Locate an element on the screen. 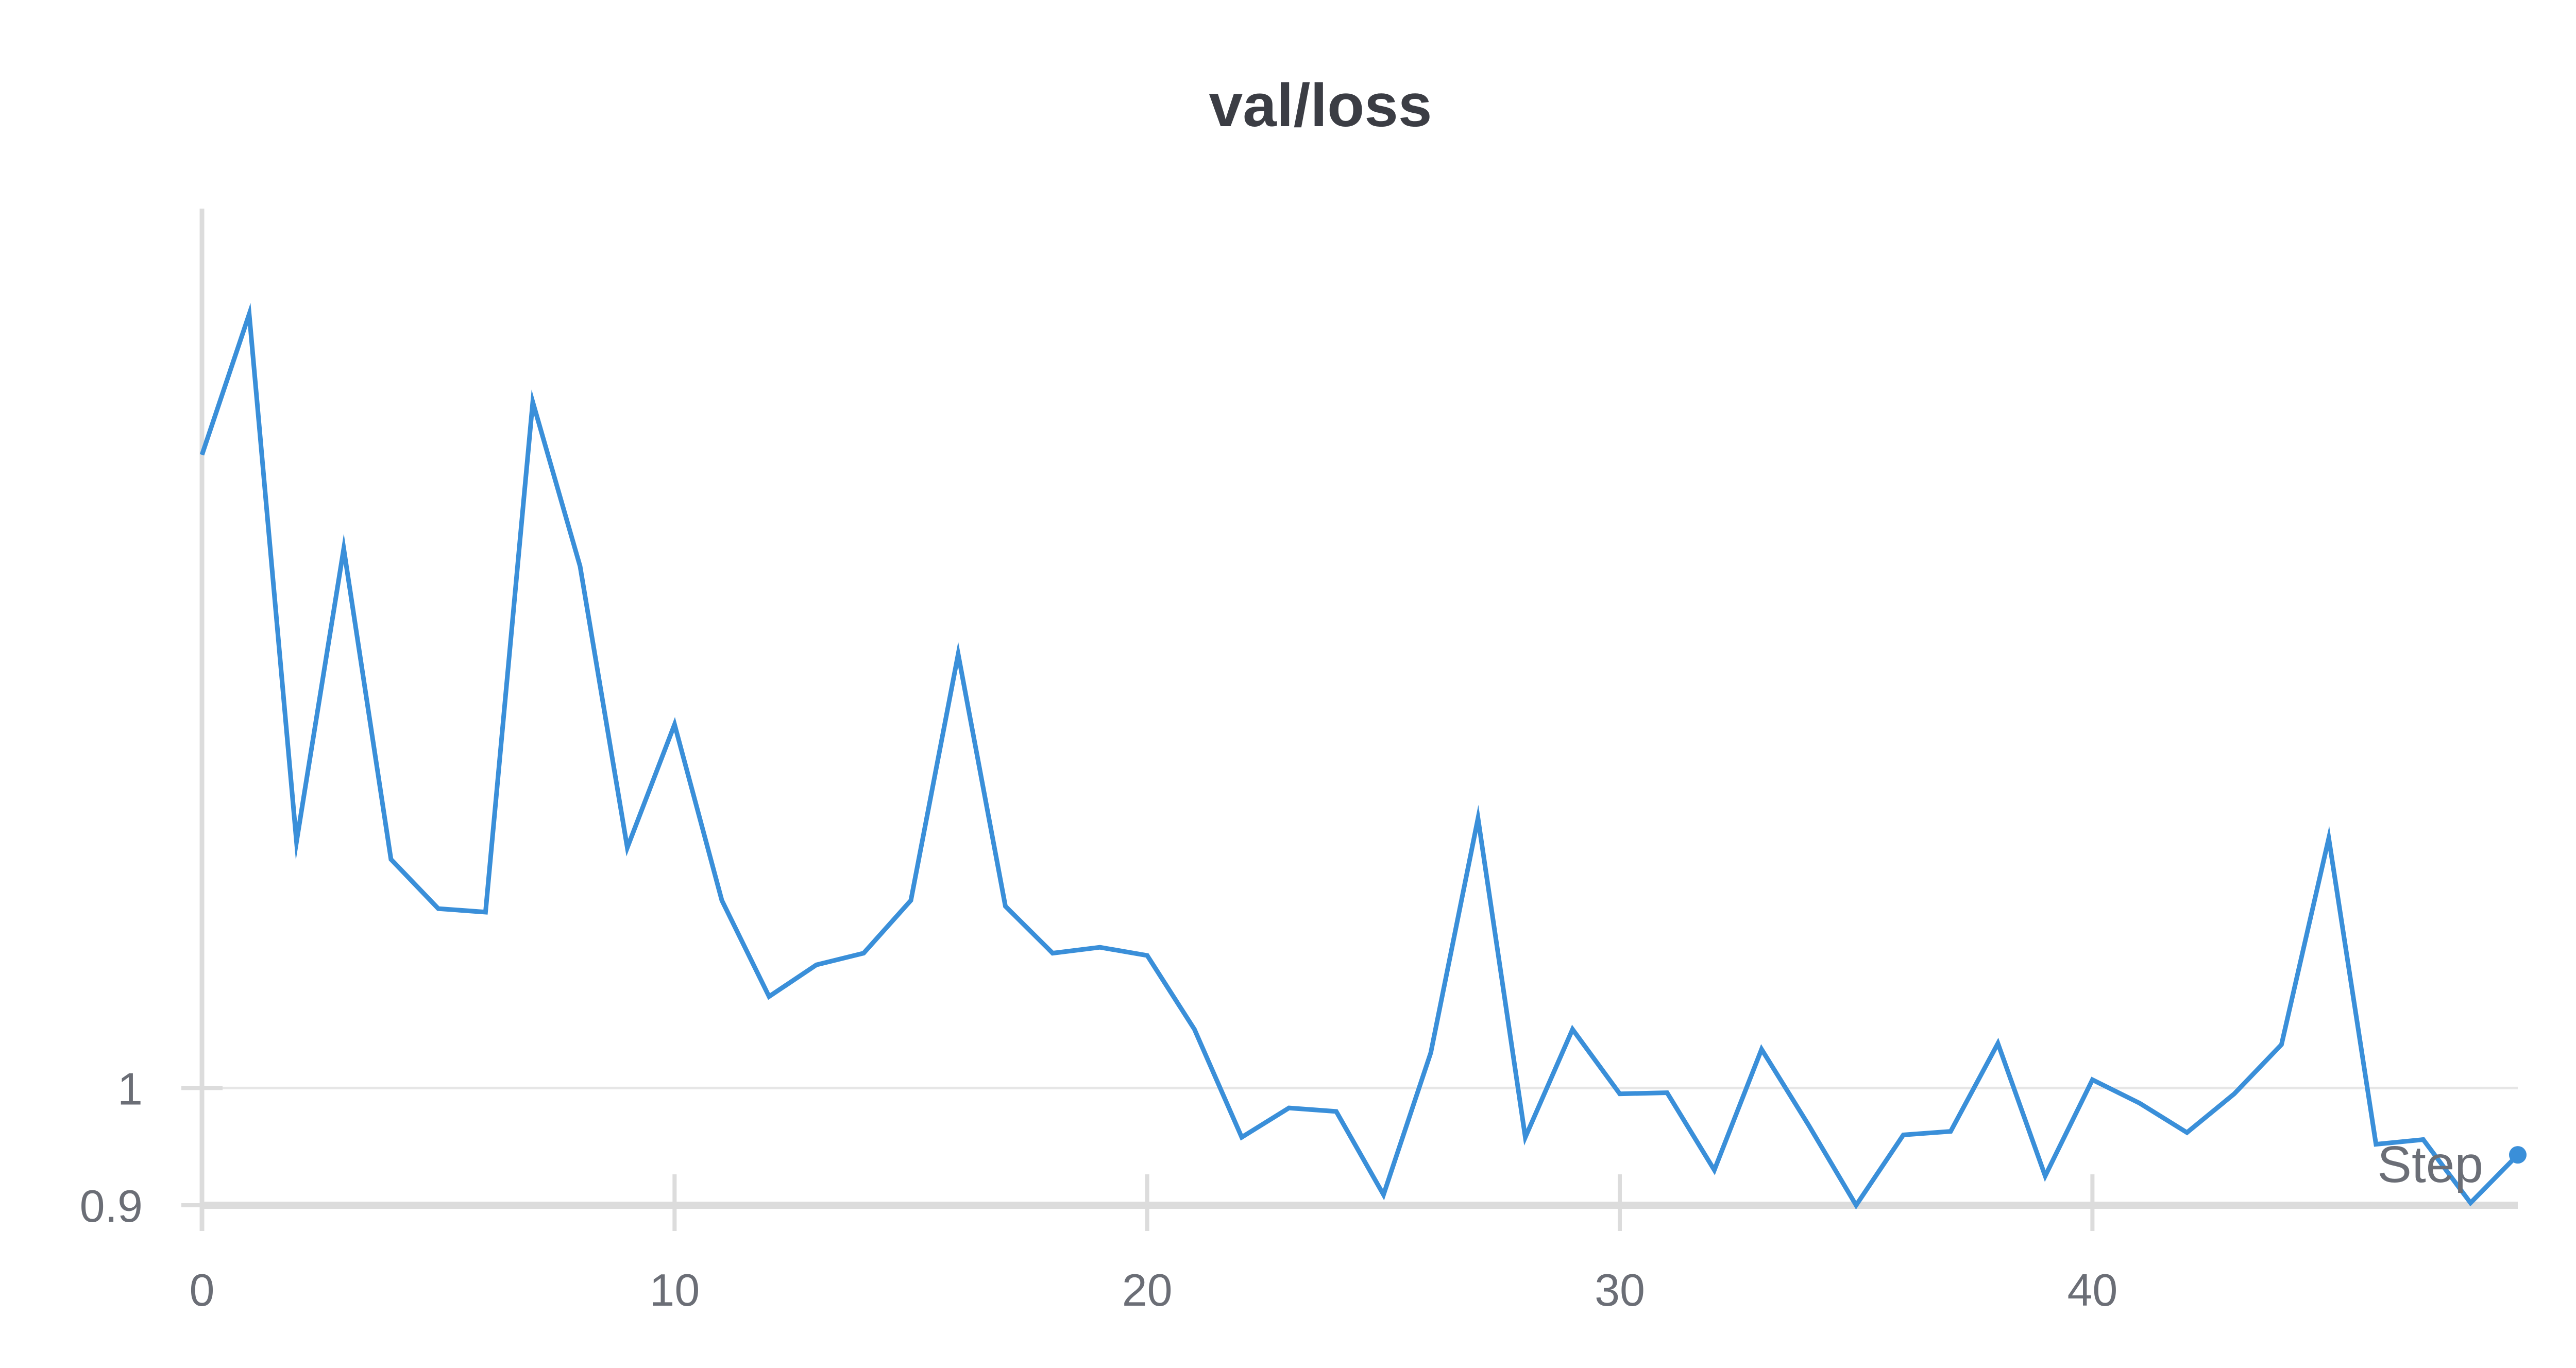 This screenshot has height=1368, width=2576. y-tick-label: 1 is located at coordinates (130, 1088).